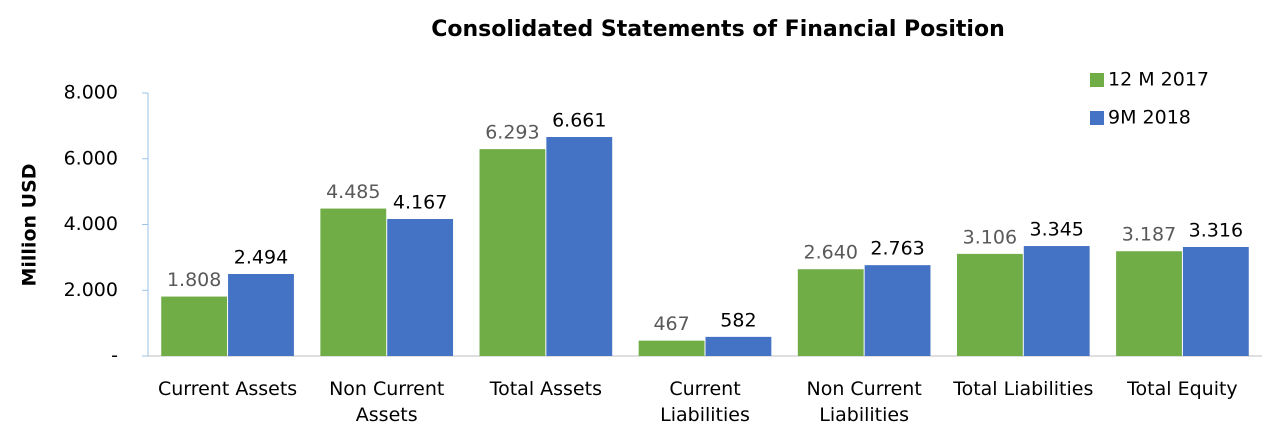 Image resolution: width=1269 pixels, height=433 pixels. I want to click on y-axis-label: Million USD, so click(30, 224).